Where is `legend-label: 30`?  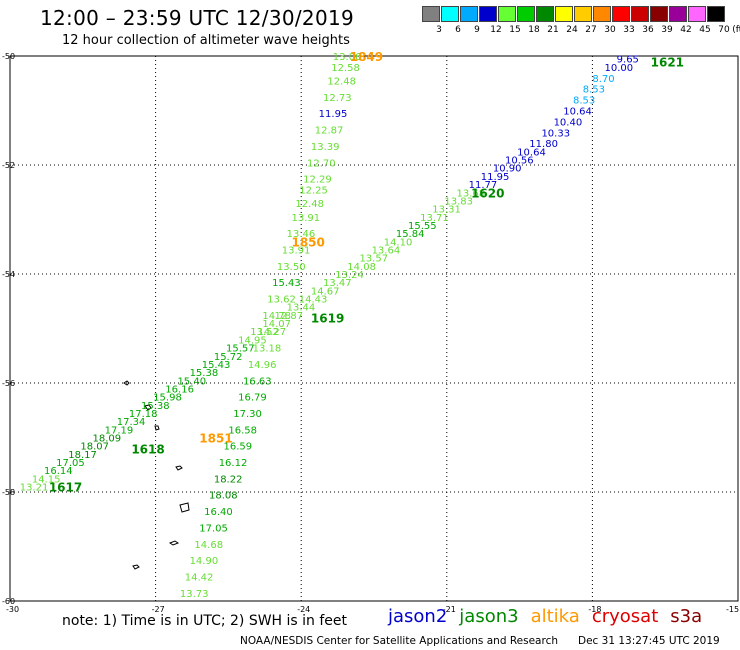
legend-label: 30 is located at coordinates (610, 30).